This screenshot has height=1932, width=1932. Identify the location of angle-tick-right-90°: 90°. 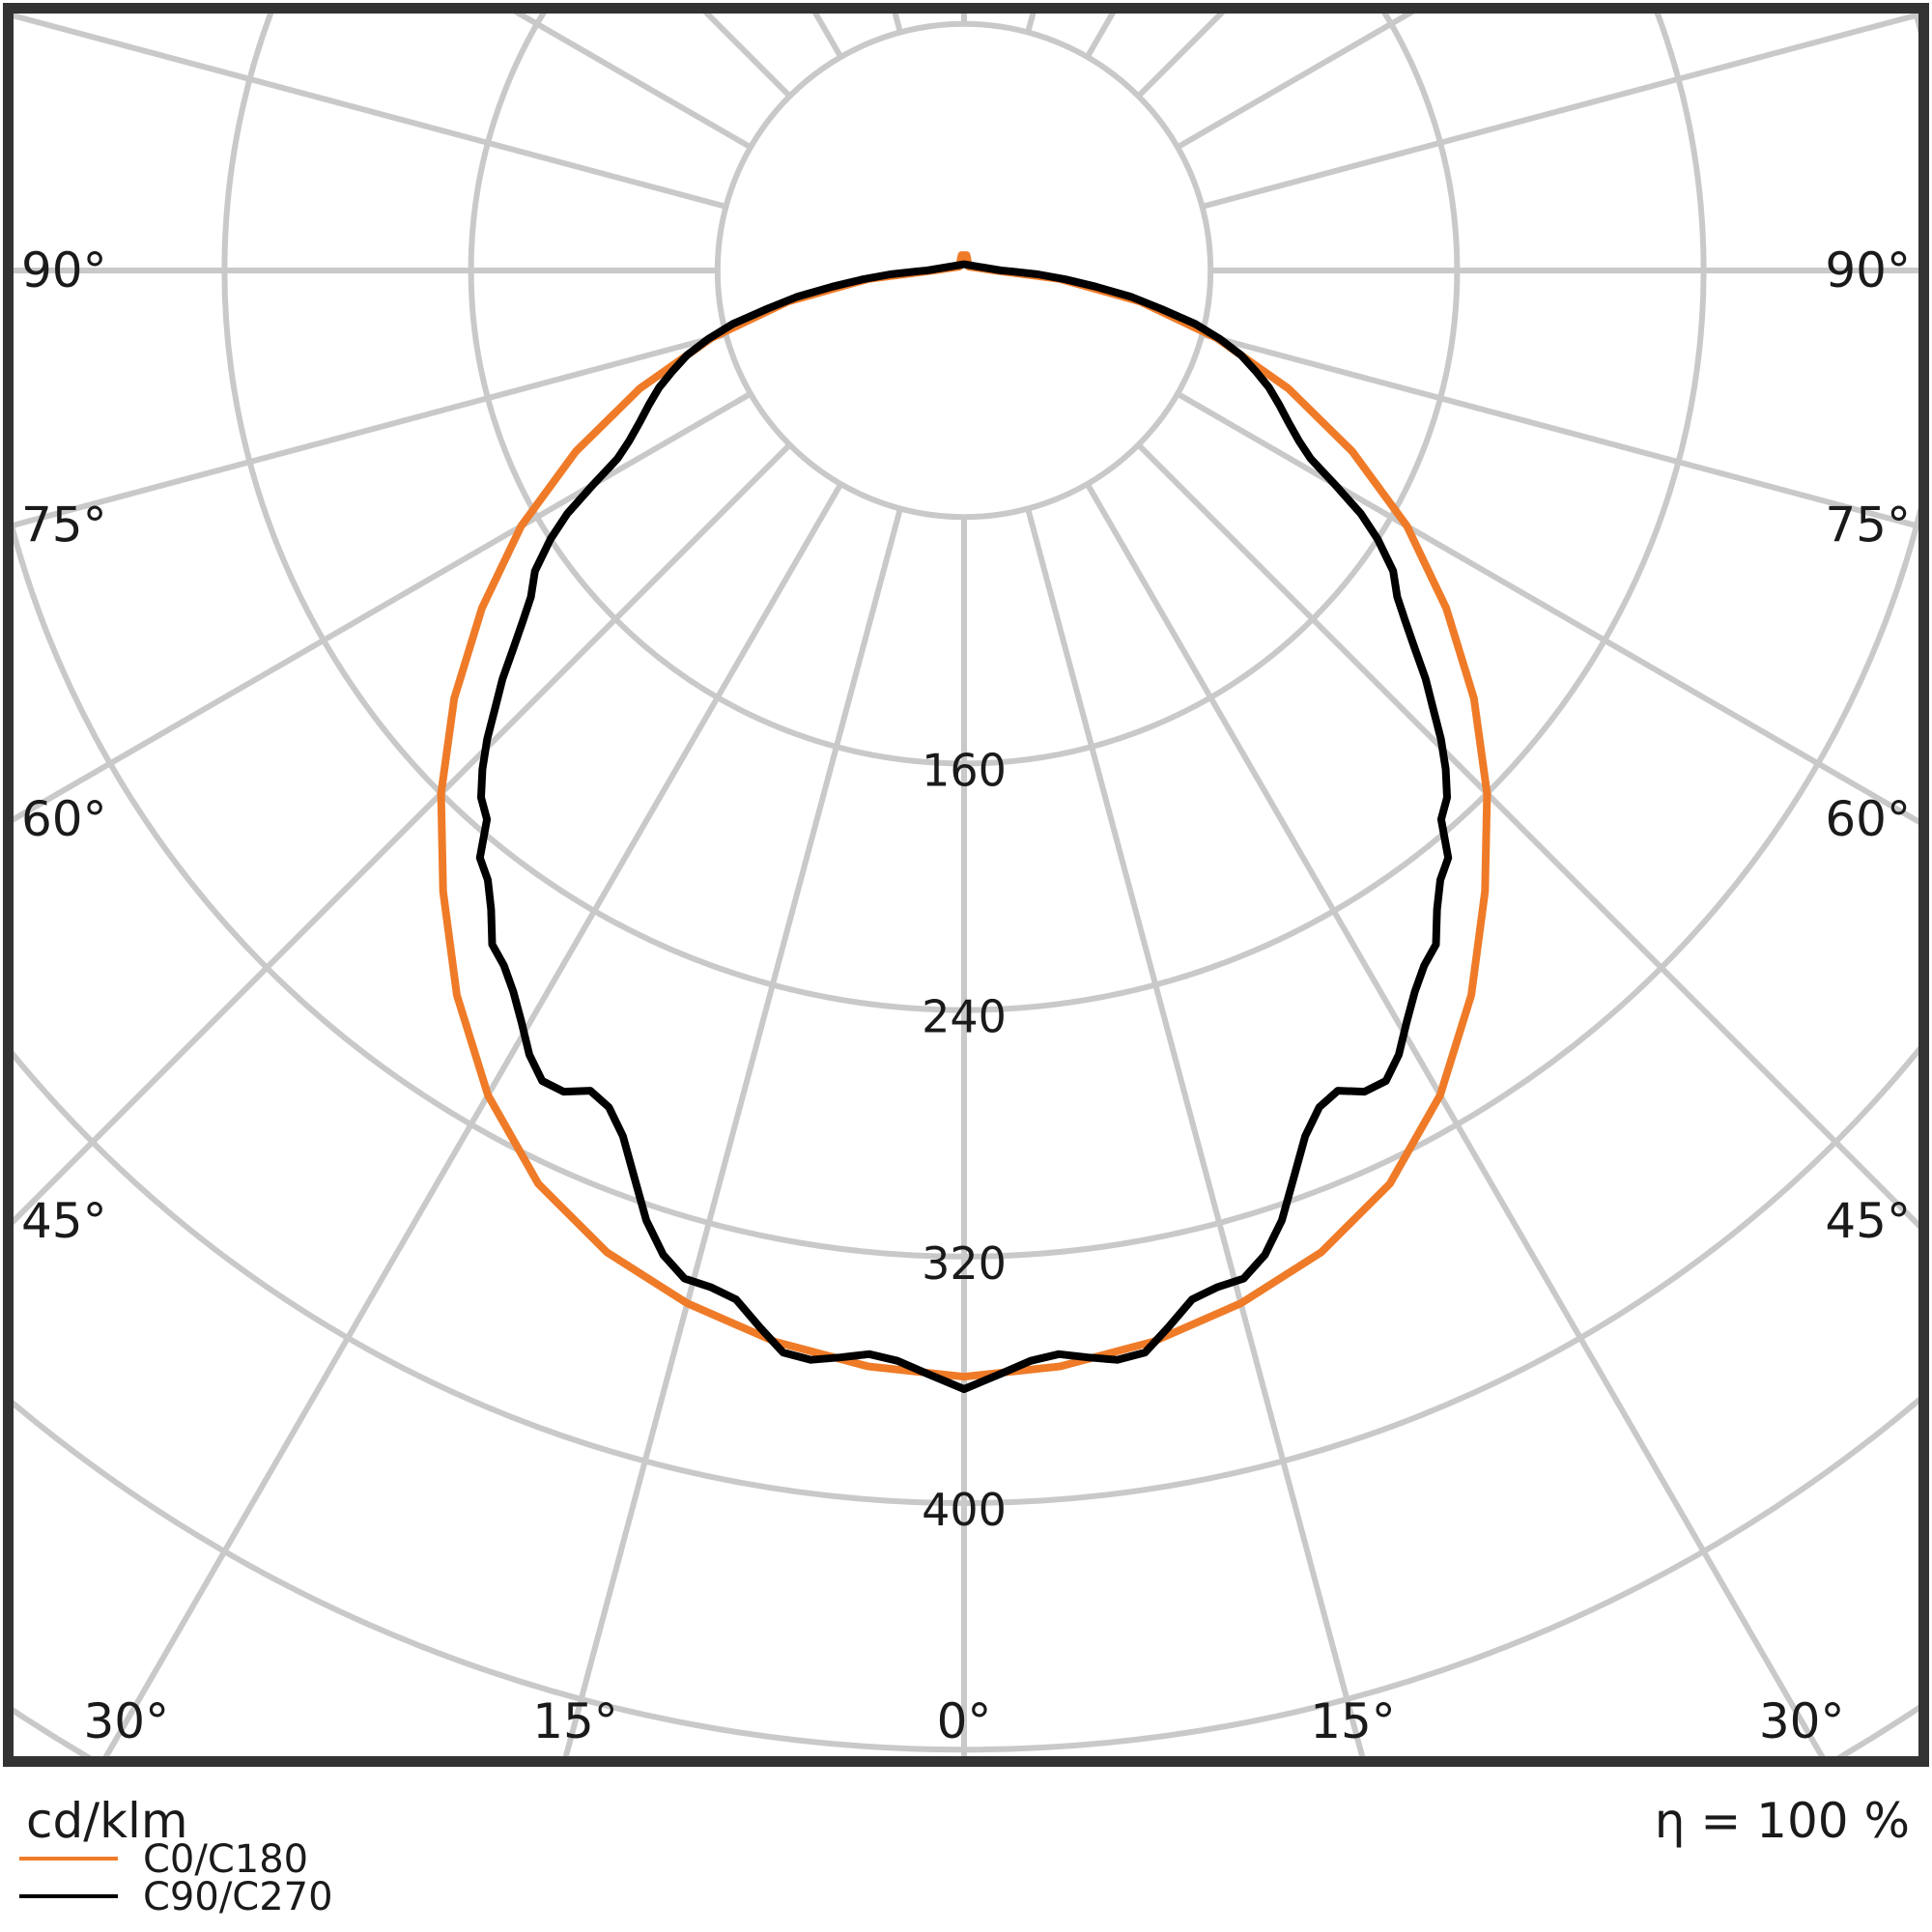
(1868, 270).